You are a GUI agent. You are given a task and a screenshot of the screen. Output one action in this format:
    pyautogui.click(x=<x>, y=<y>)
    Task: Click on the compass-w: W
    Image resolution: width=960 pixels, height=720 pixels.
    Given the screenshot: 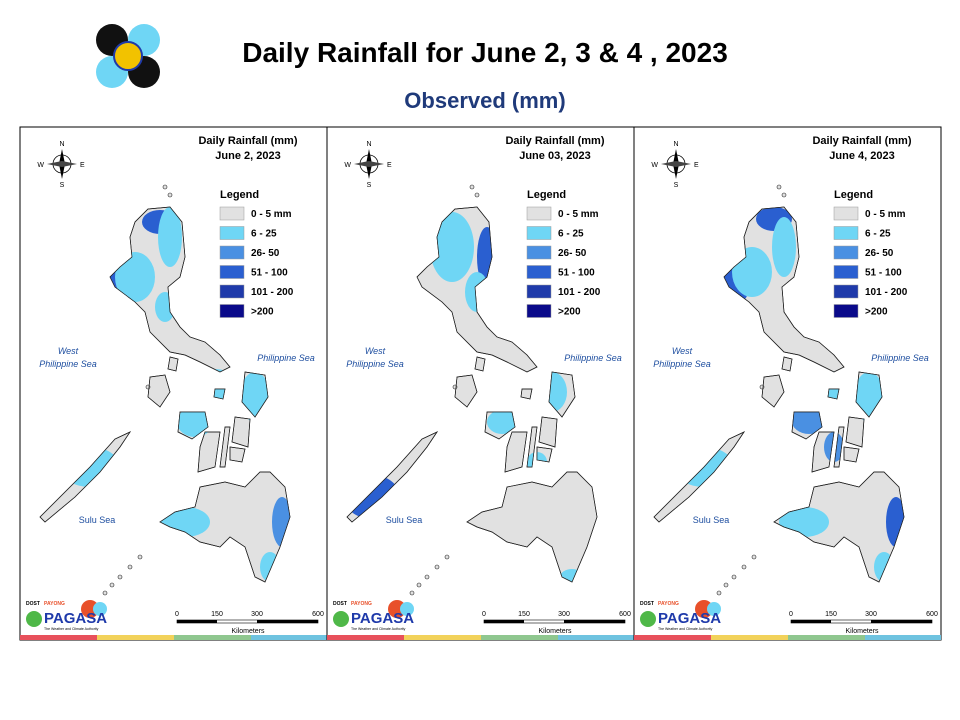 What is the action you would take?
    pyautogui.click(x=347, y=165)
    